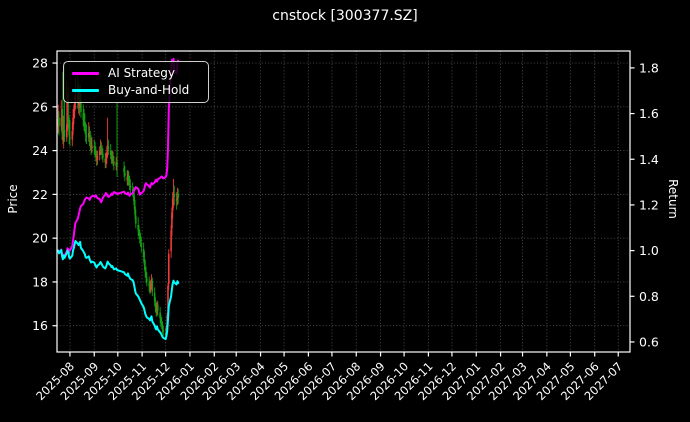  I want to click on legend-item-ai-strategy: AI Strategy, so click(137, 73).